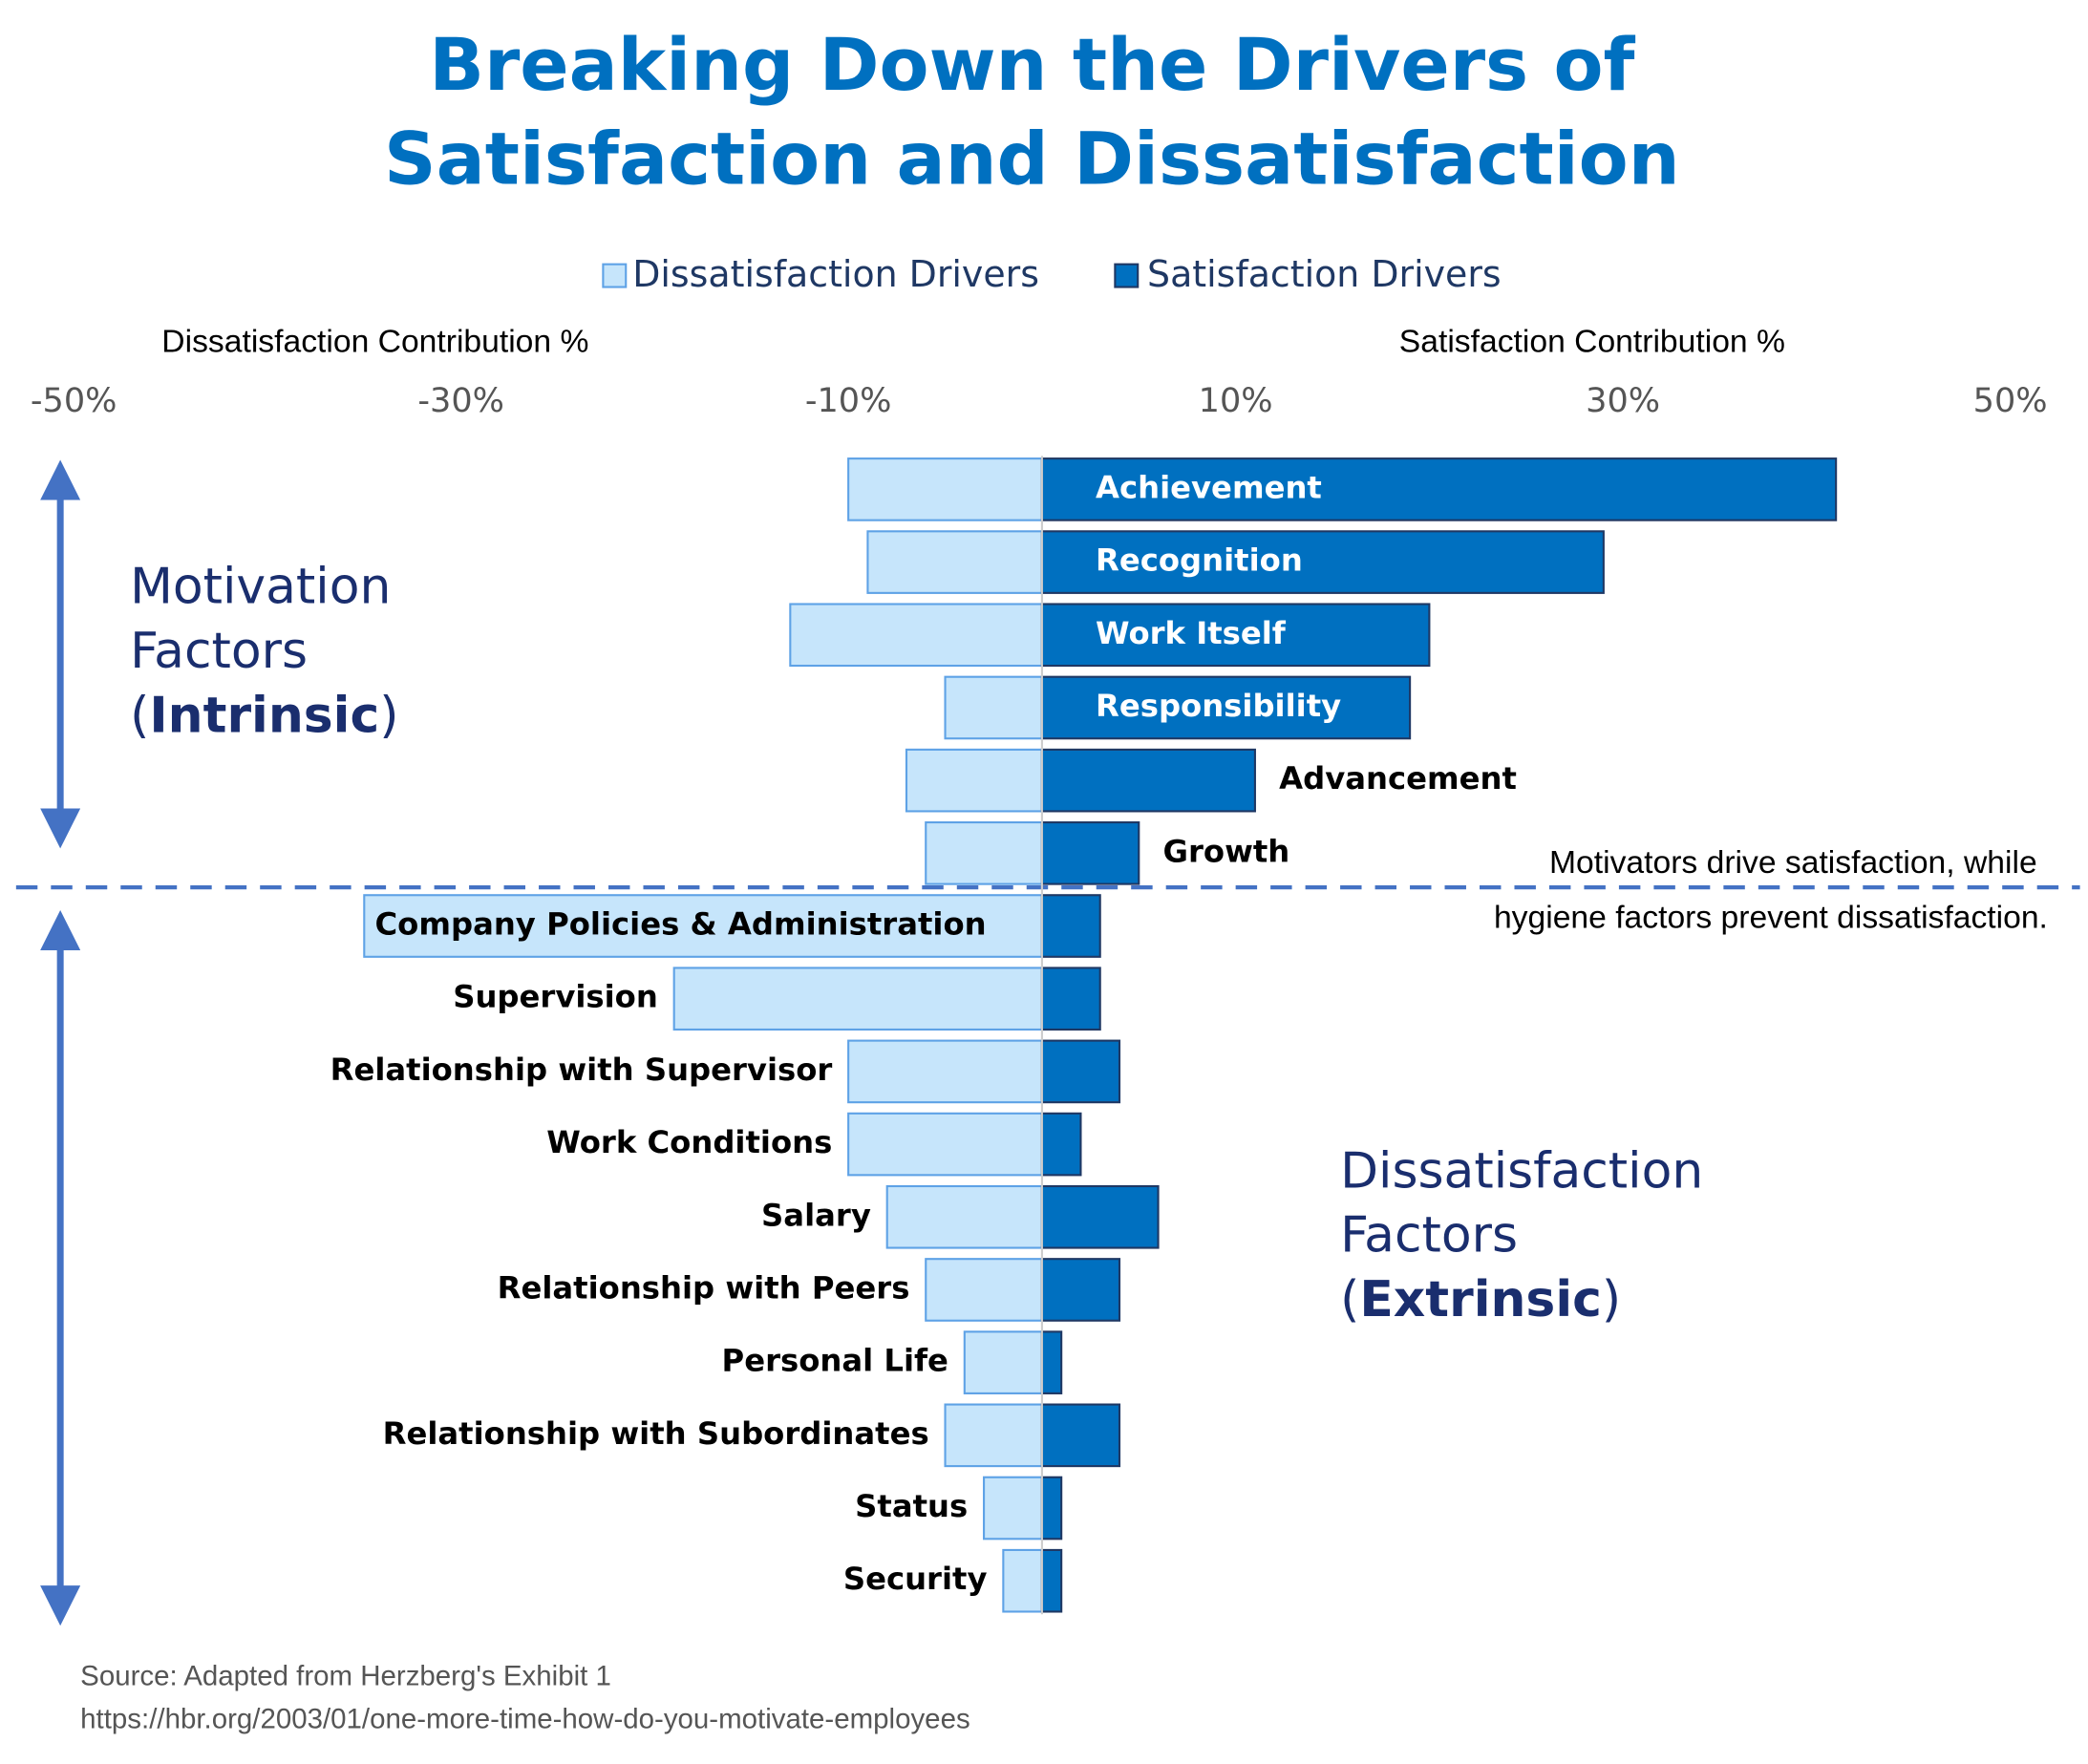 The height and width of the screenshot is (1764, 2088). What do you see at coordinates (1236, 400) in the screenshot?
I see `x-tick-label: 10%` at bounding box center [1236, 400].